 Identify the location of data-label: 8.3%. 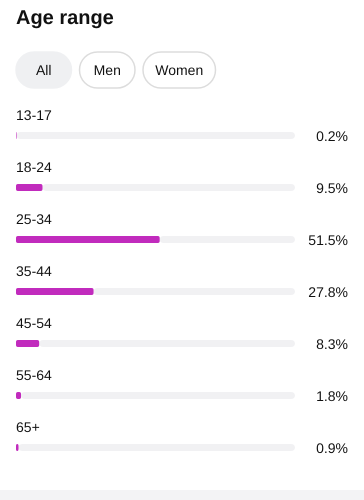
(332, 344).